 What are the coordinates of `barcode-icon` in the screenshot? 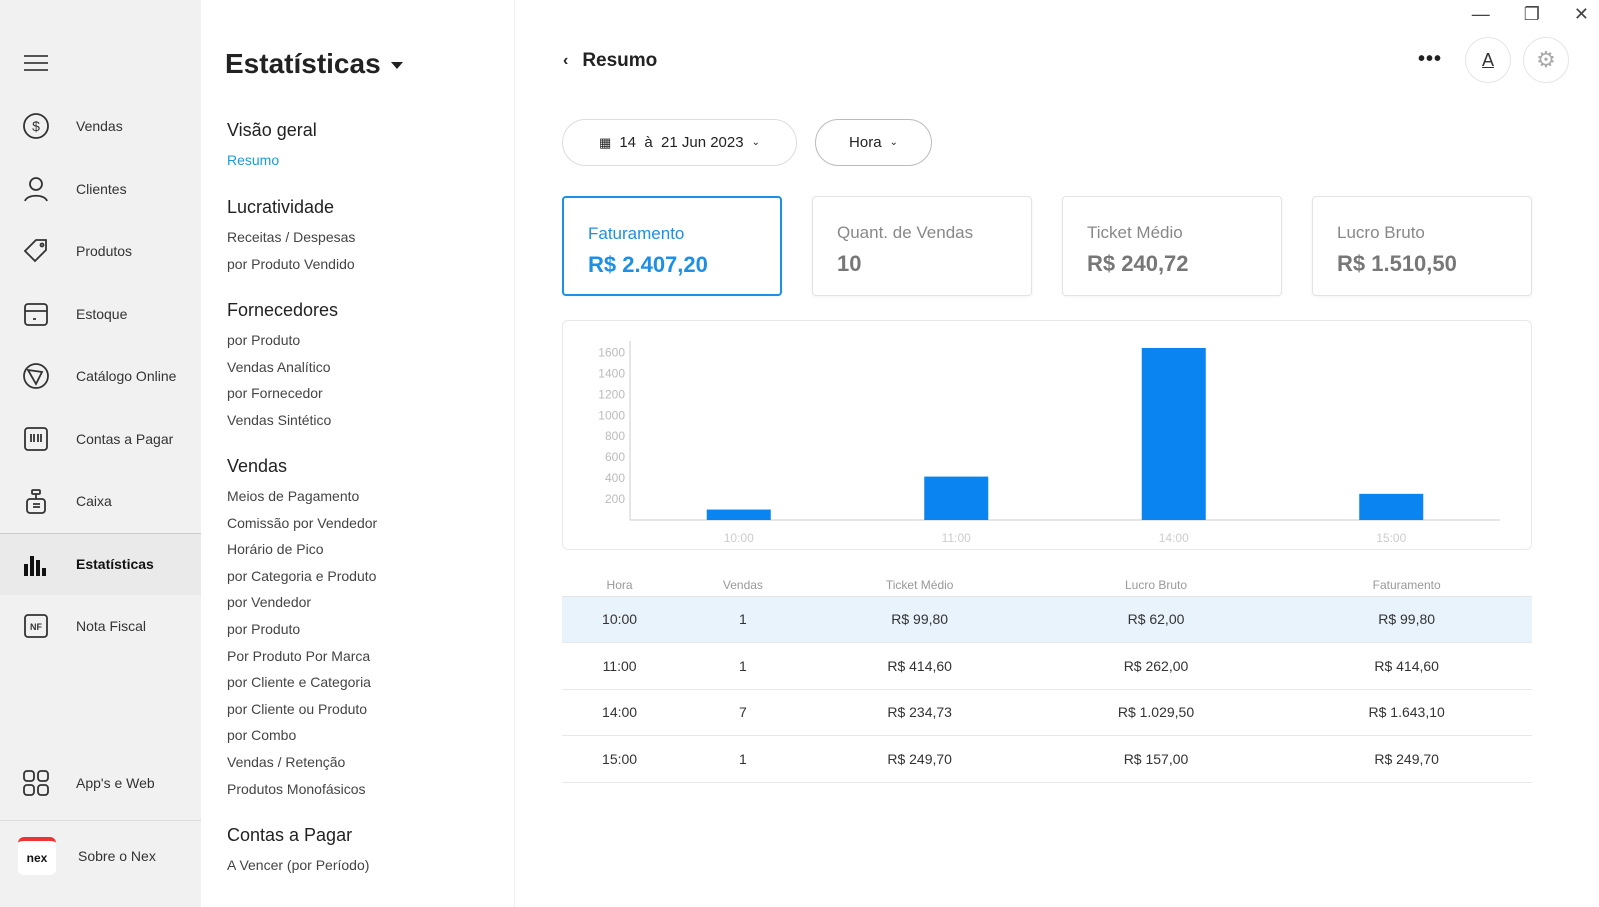 It's located at (36, 439).